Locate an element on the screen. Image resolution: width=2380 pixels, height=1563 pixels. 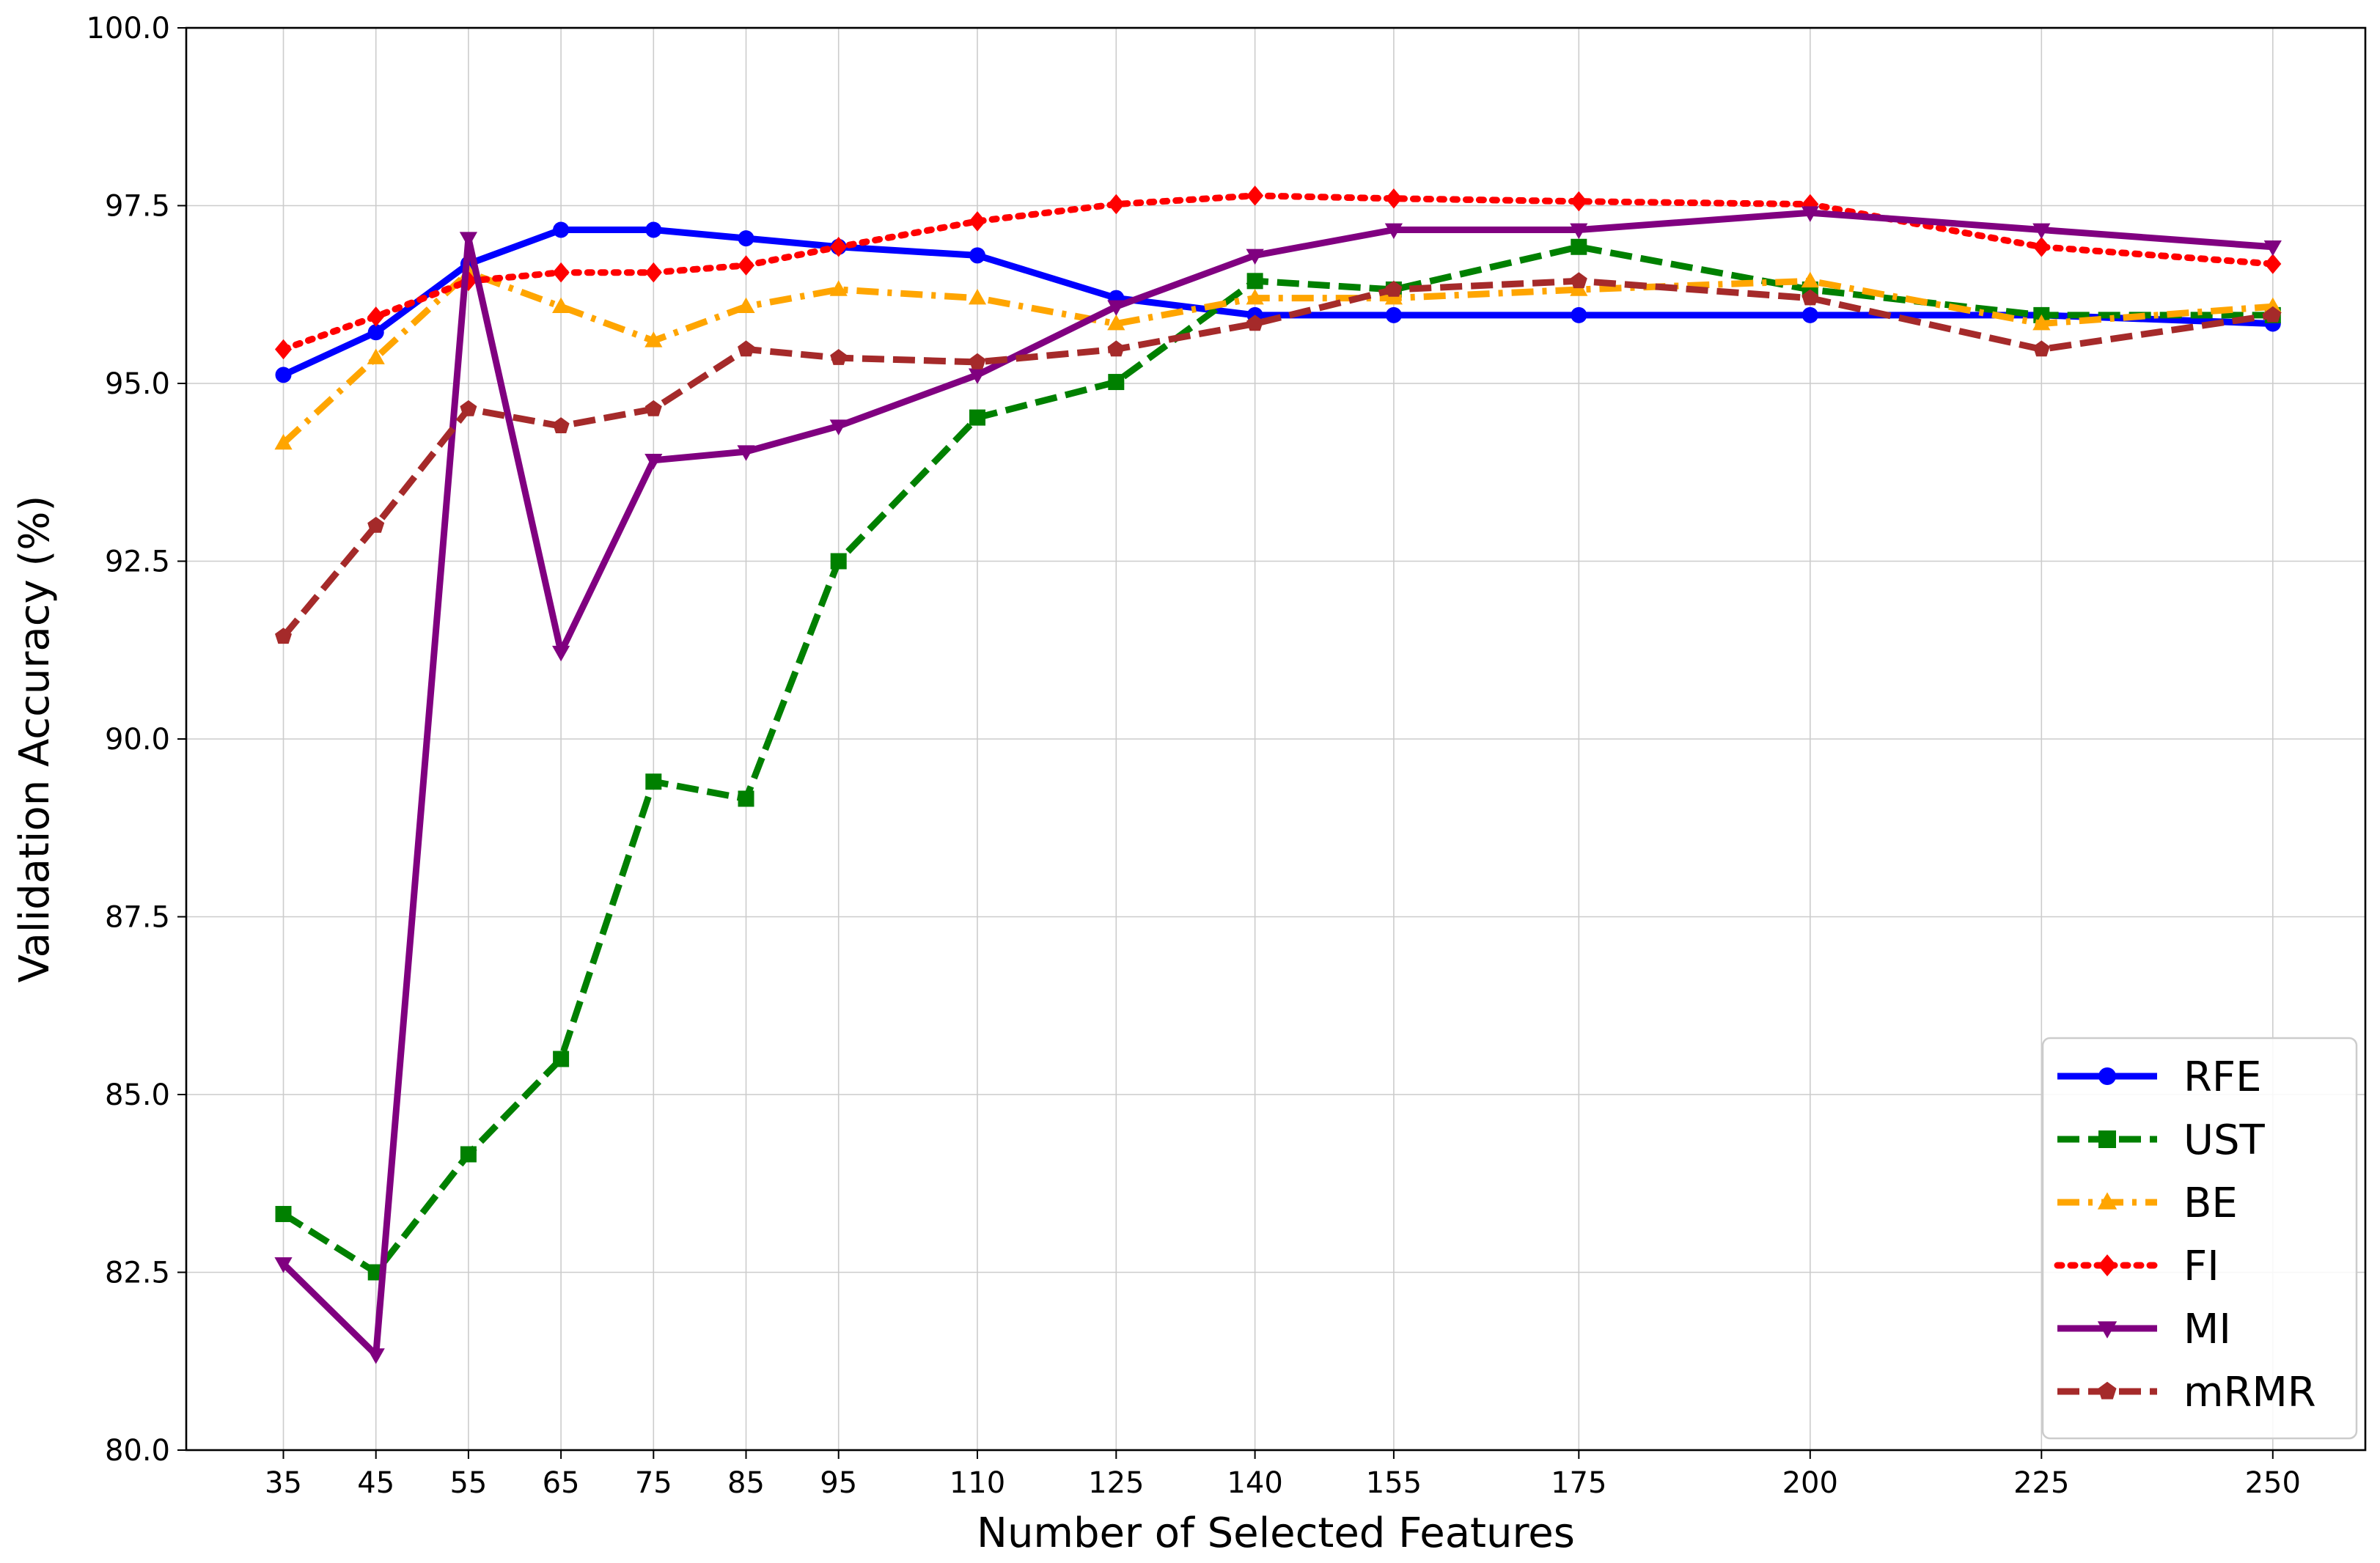
x-tick-label: 45 is located at coordinates (376, 1483).